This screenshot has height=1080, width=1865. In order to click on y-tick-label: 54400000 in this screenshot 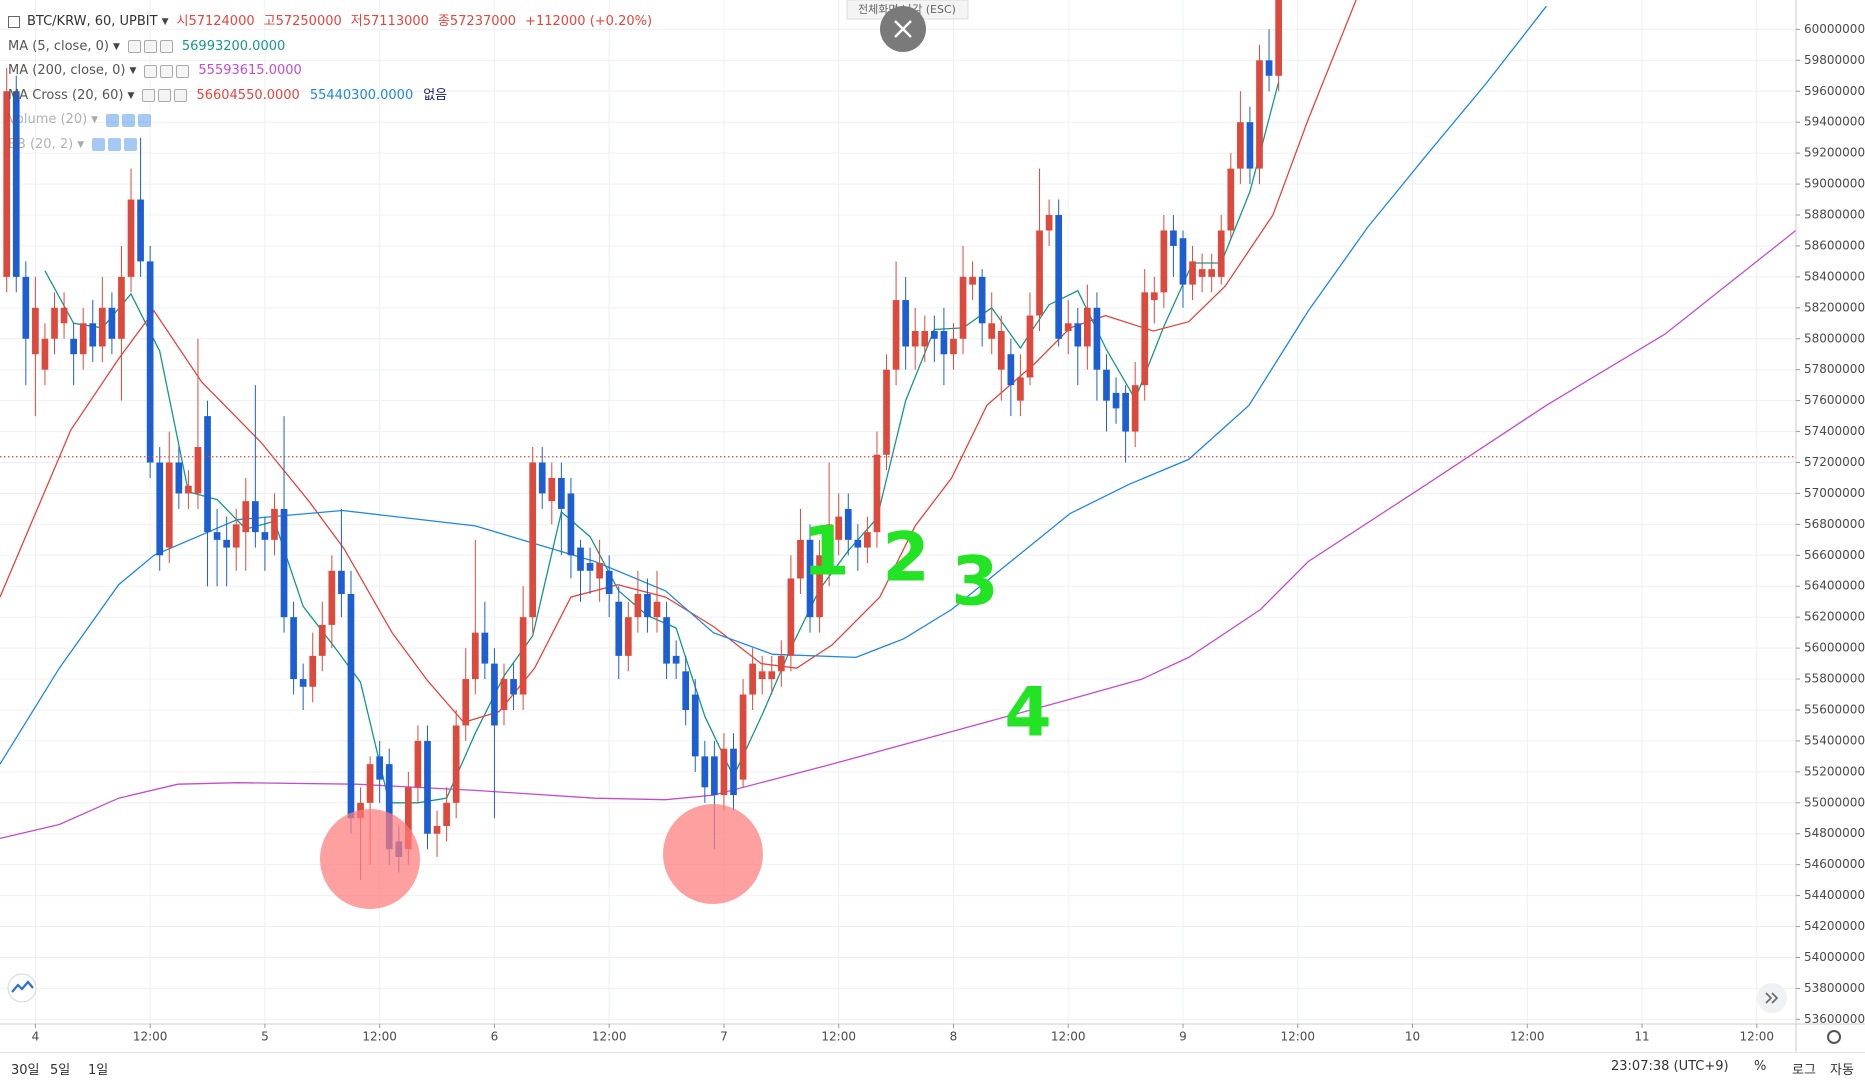, I will do `click(1834, 895)`.